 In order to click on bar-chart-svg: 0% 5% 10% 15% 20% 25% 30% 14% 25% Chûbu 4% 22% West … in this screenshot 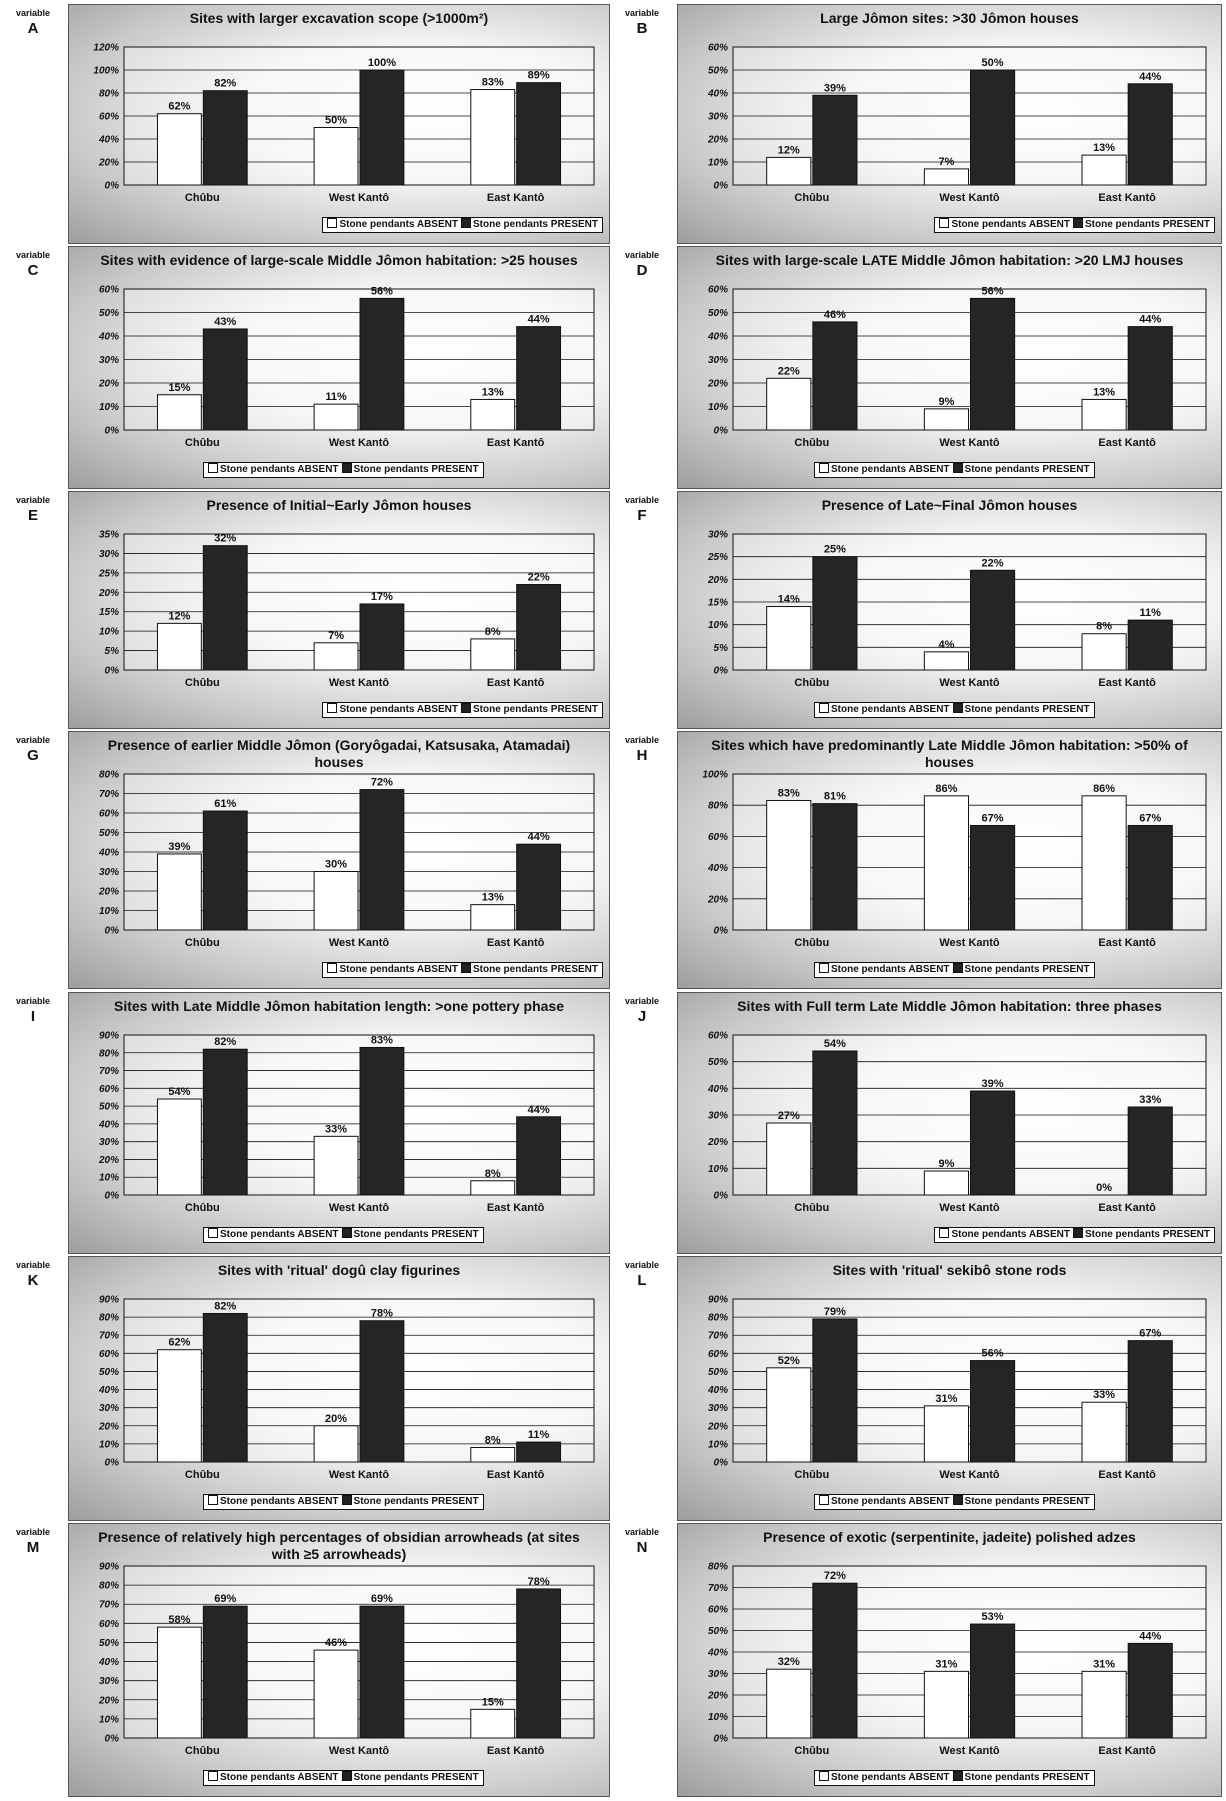, I will do `click(957, 609)`.